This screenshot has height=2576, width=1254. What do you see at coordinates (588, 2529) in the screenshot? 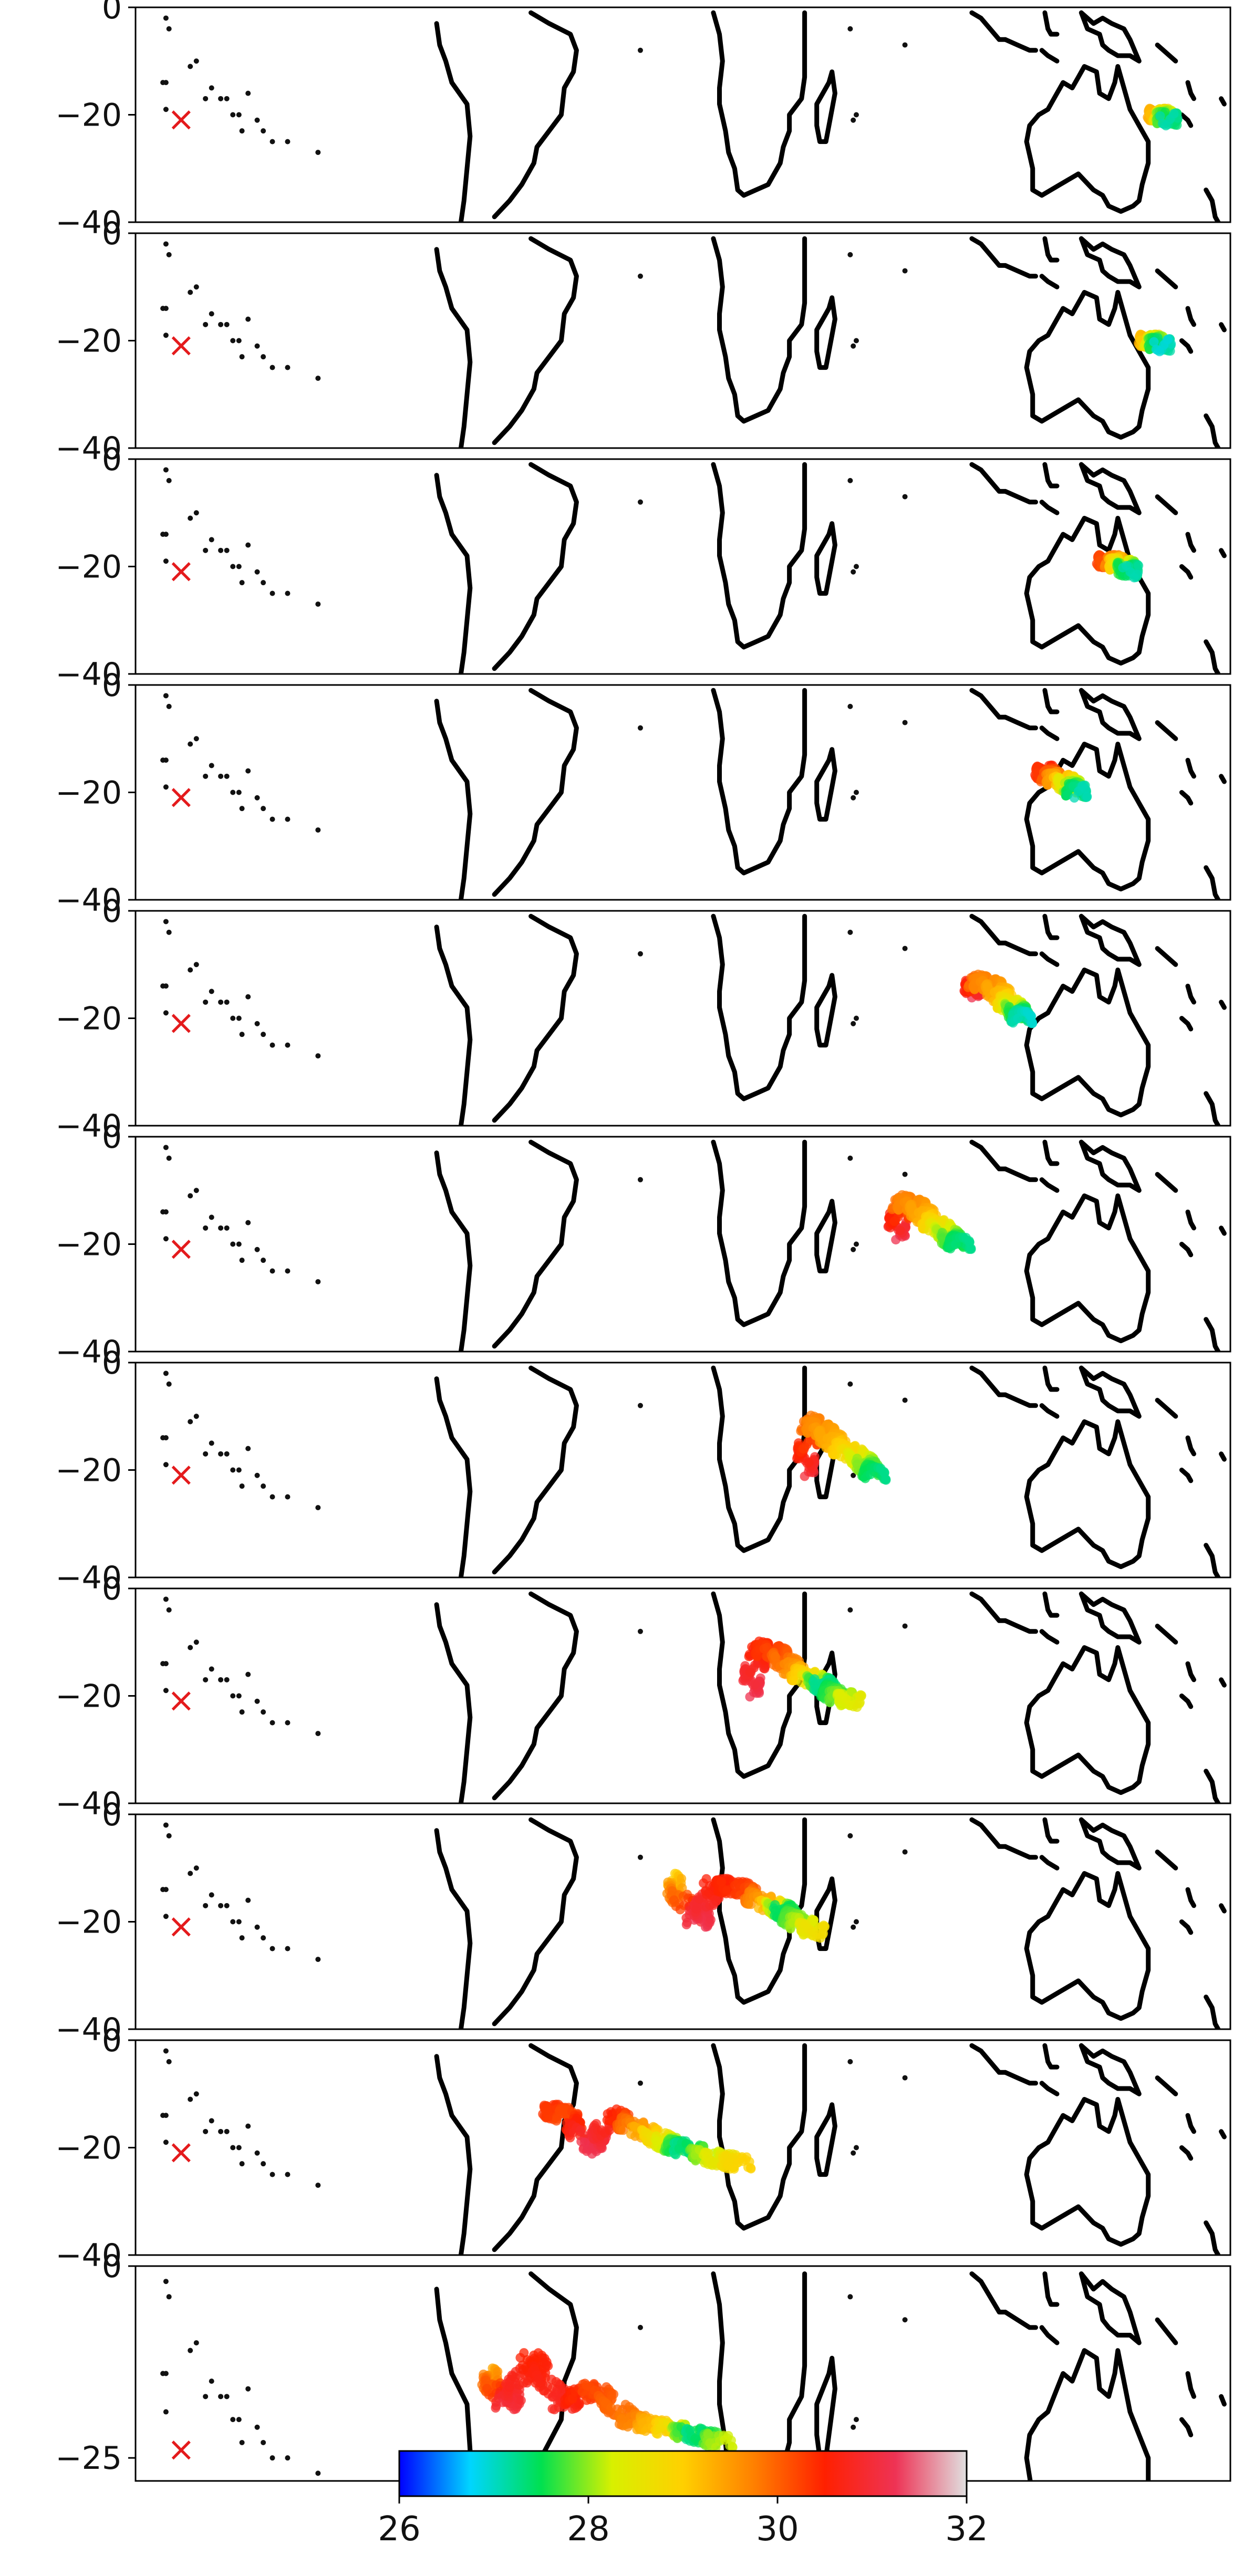
I see `colorbar-tick-label: 28` at bounding box center [588, 2529].